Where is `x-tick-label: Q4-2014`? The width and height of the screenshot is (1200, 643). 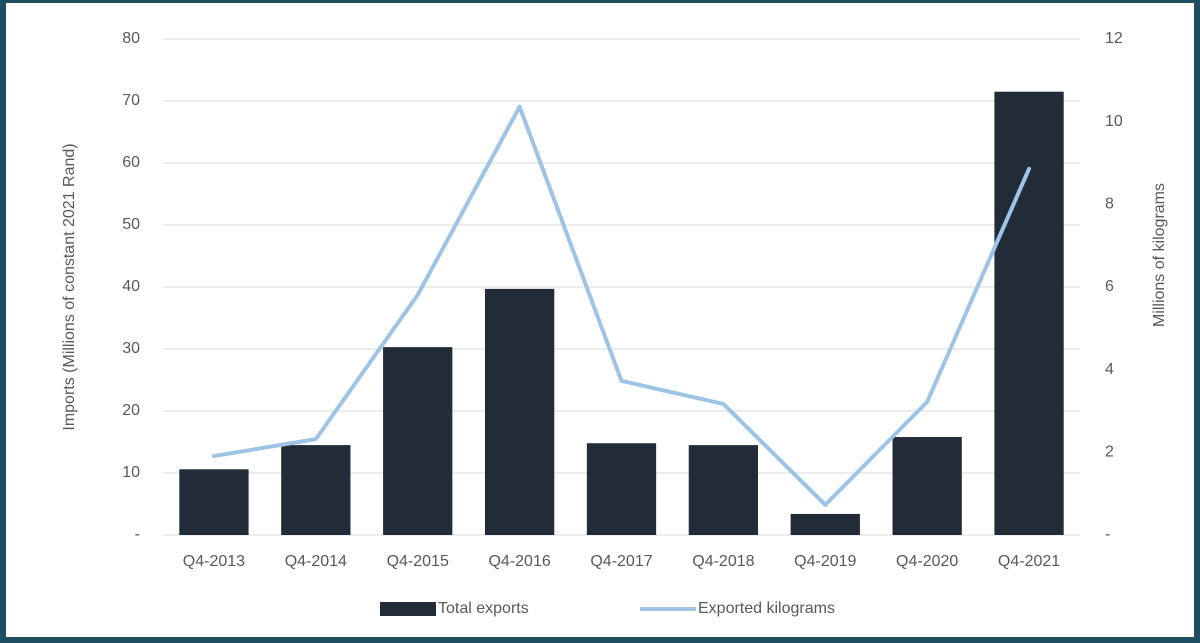 x-tick-label: Q4-2014 is located at coordinates (316, 561).